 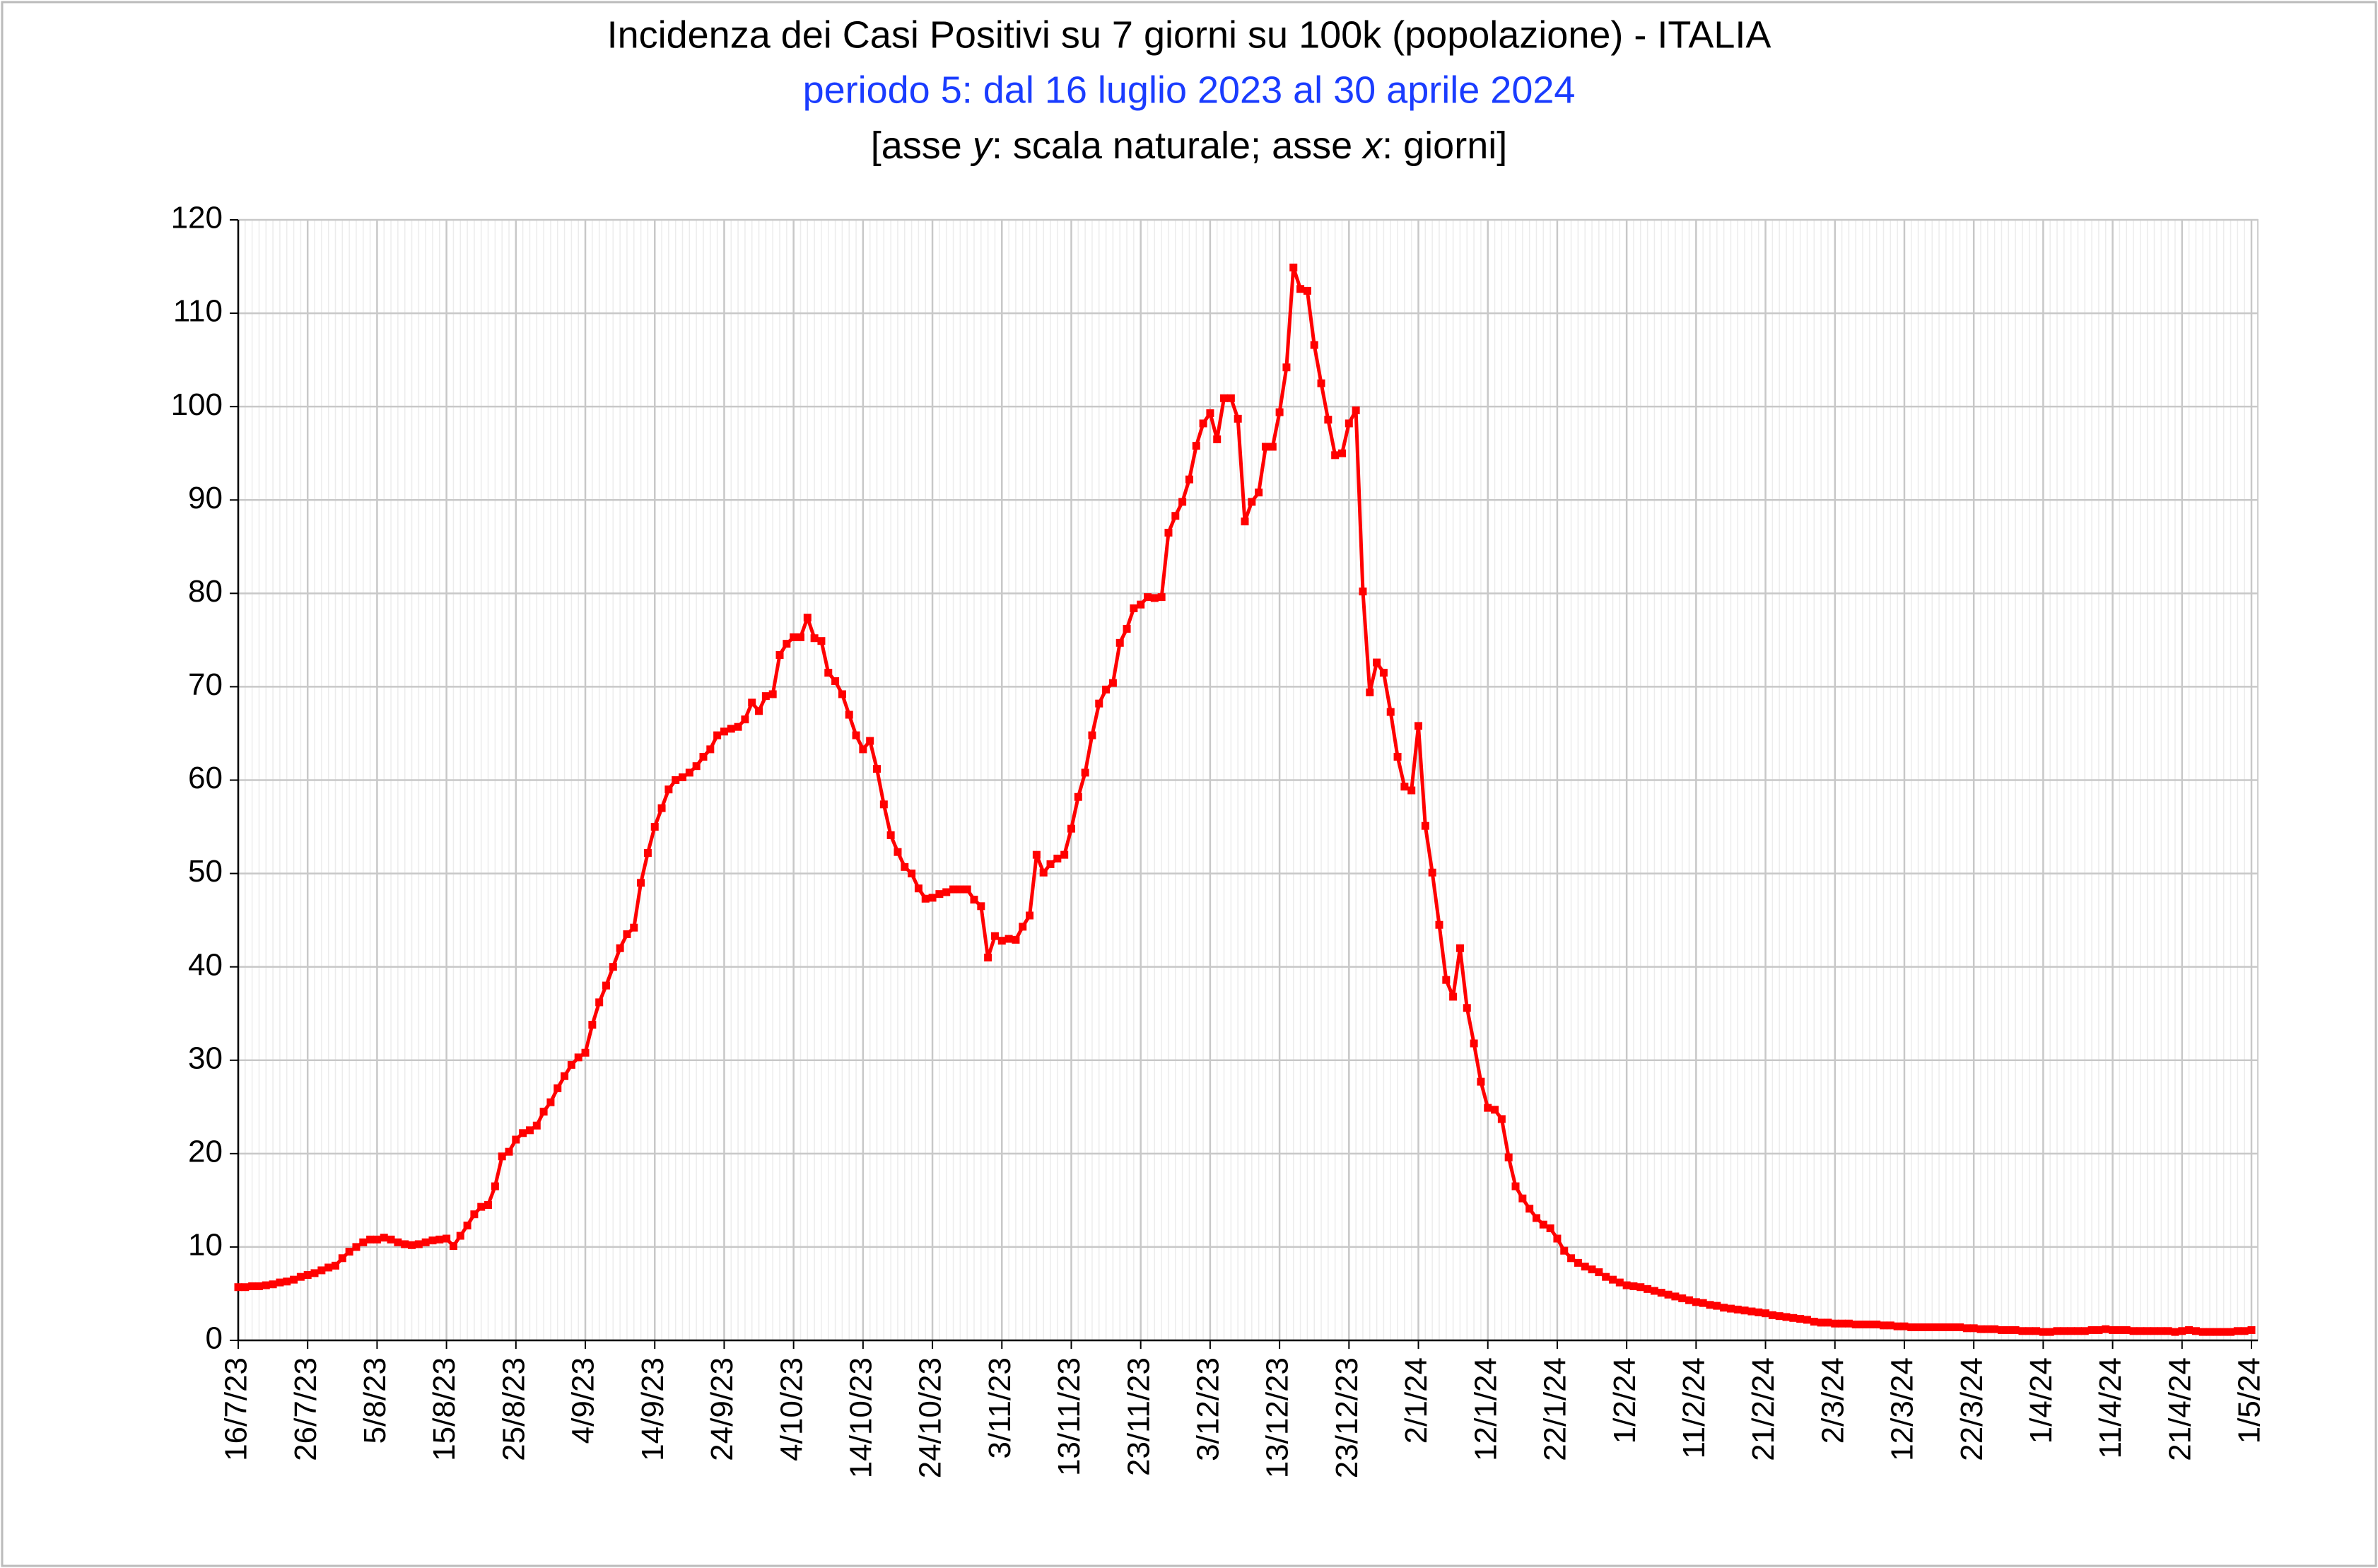 I want to click on y-tick-label: 100, so click(x=197, y=404).